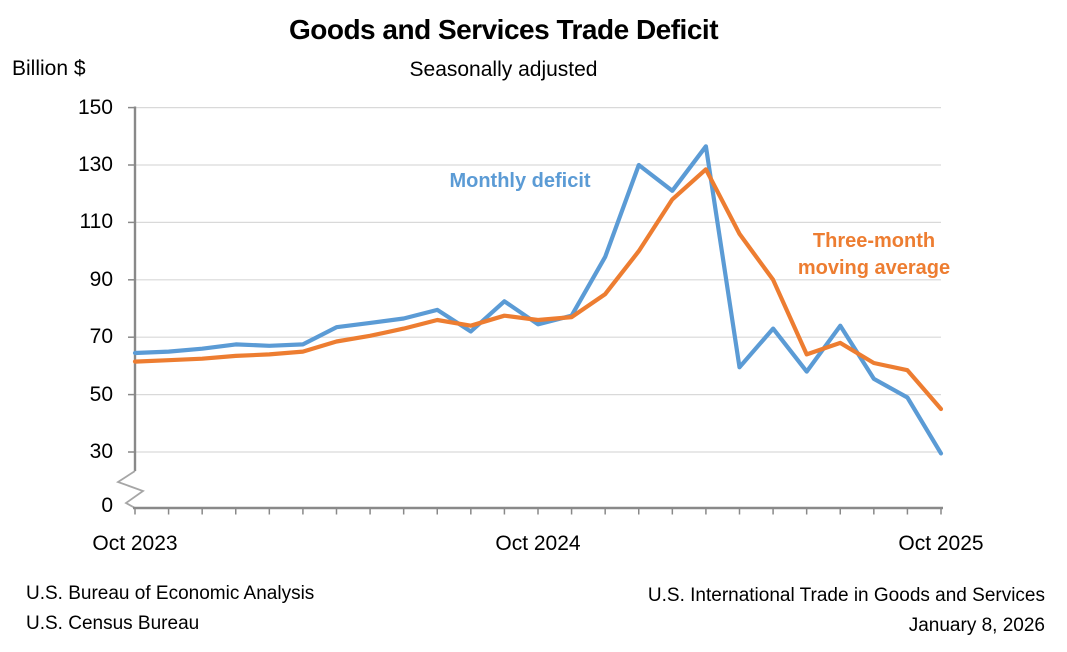 The height and width of the screenshot is (652, 1067). Describe the element at coordinates (538, 543) in the screenshot. I see `x-tick-label-oct-2024: Oct 2024` at that location.